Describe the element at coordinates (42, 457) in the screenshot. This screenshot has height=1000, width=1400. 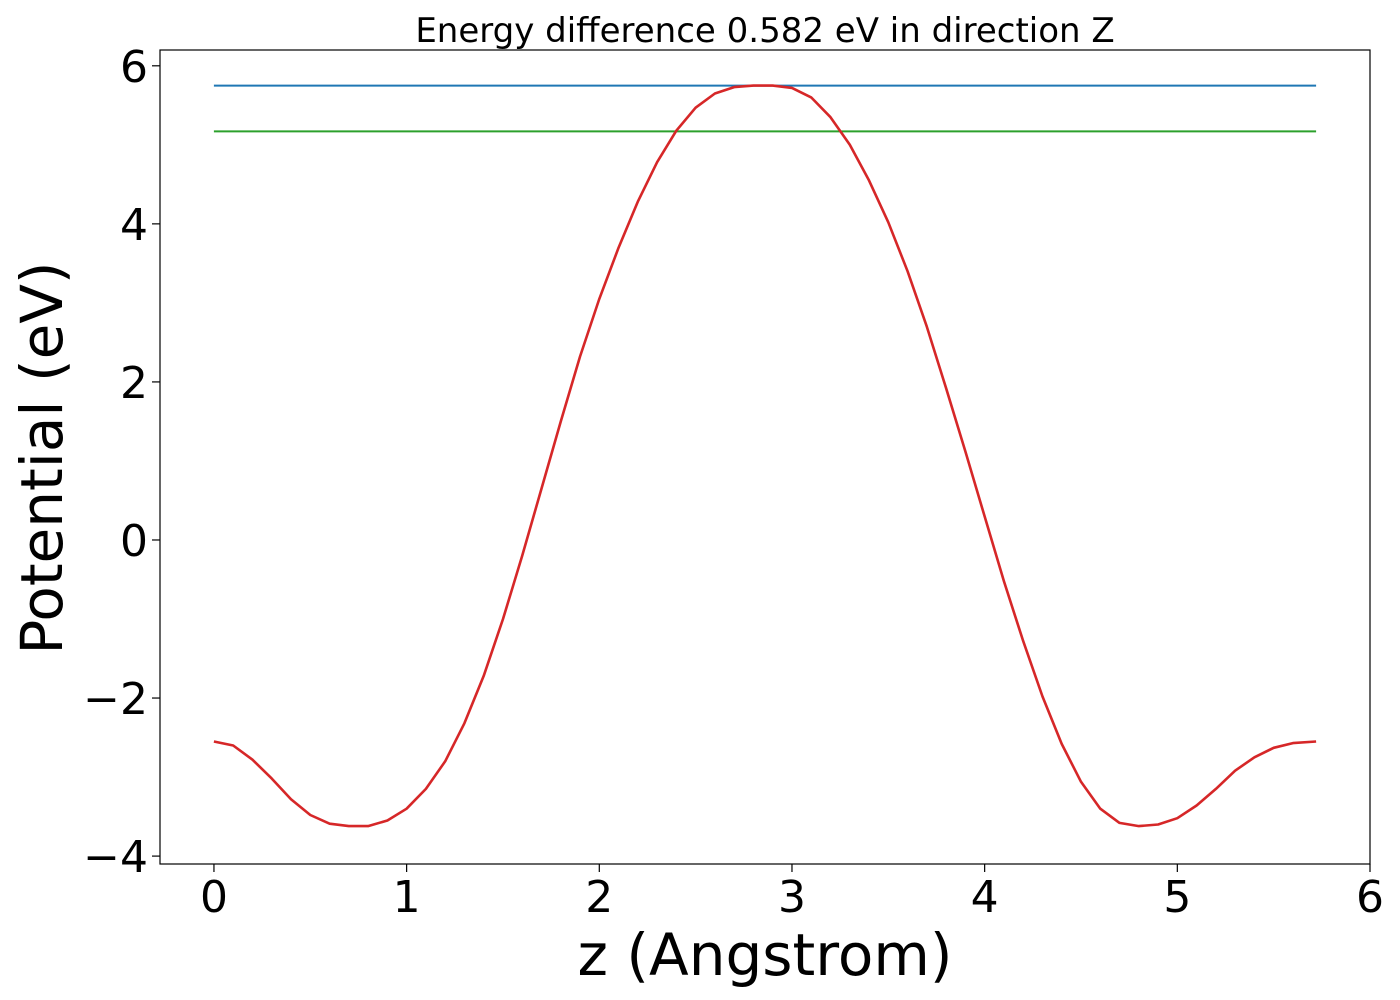
I see `y-axis-label: Potential (eV)` at that location.